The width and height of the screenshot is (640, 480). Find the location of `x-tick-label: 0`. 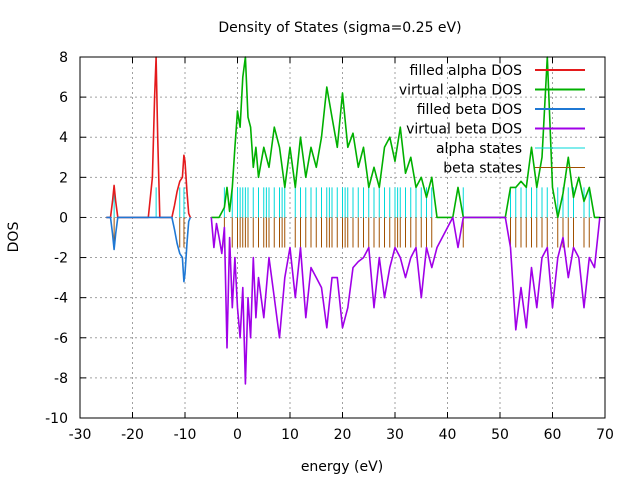

x-tick-label: 0 is located at coordinates (237, 435).